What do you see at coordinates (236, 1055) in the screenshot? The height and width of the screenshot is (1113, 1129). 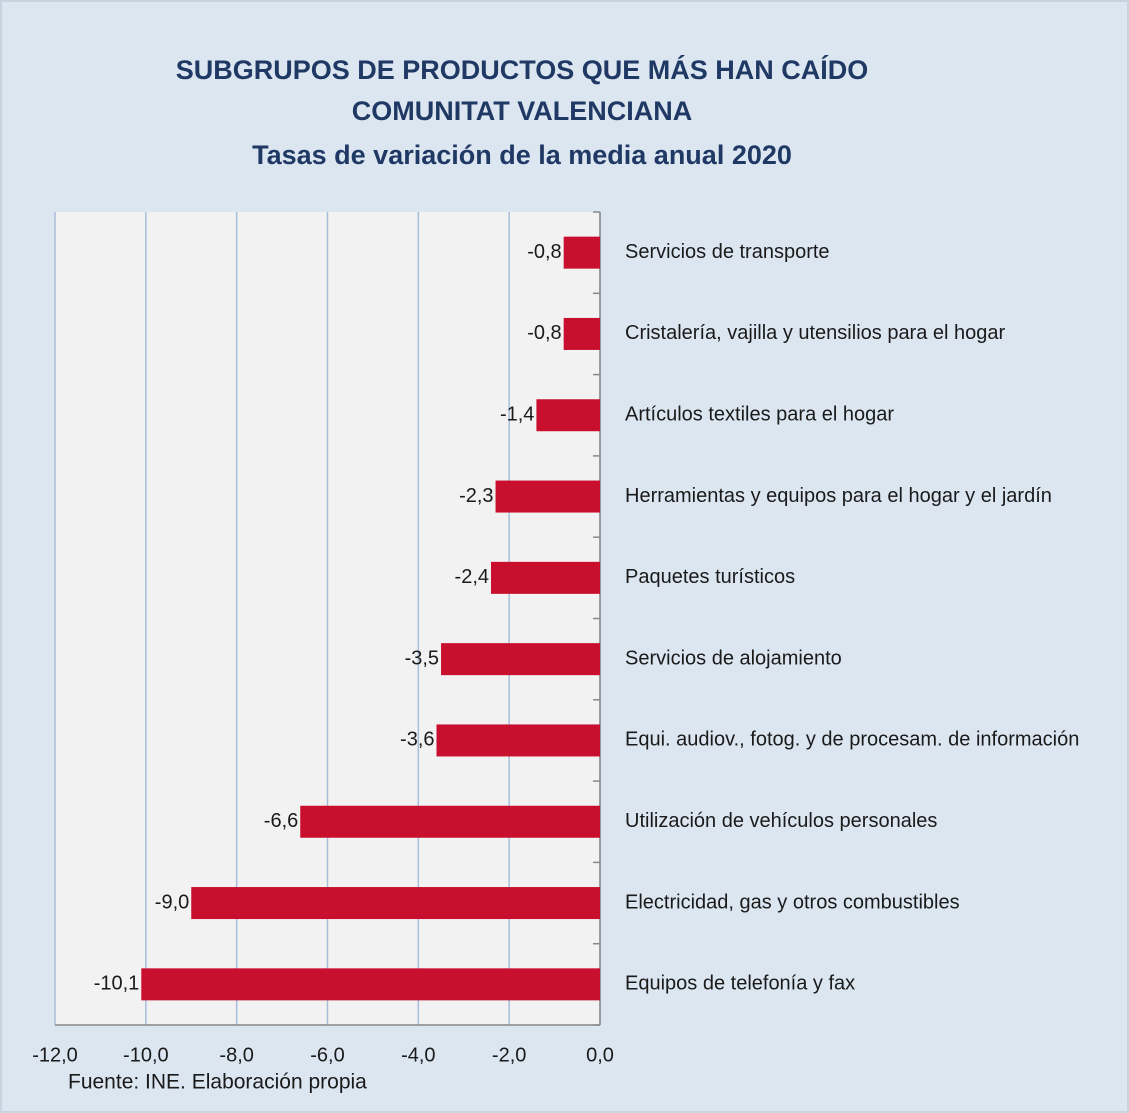 I see `x-tick-label: -8,0` at bounding box center [236, 1055].